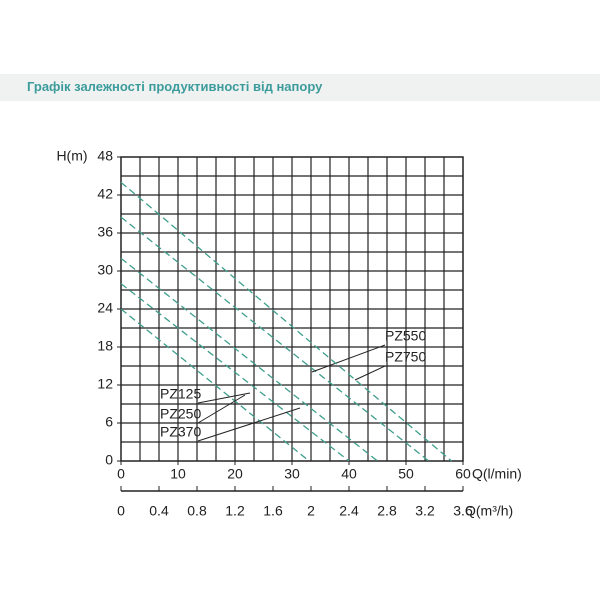  Describe the element at coordinates (349, 511) in the screenshot. I see `x2-tick-label: 2.4` at that location.